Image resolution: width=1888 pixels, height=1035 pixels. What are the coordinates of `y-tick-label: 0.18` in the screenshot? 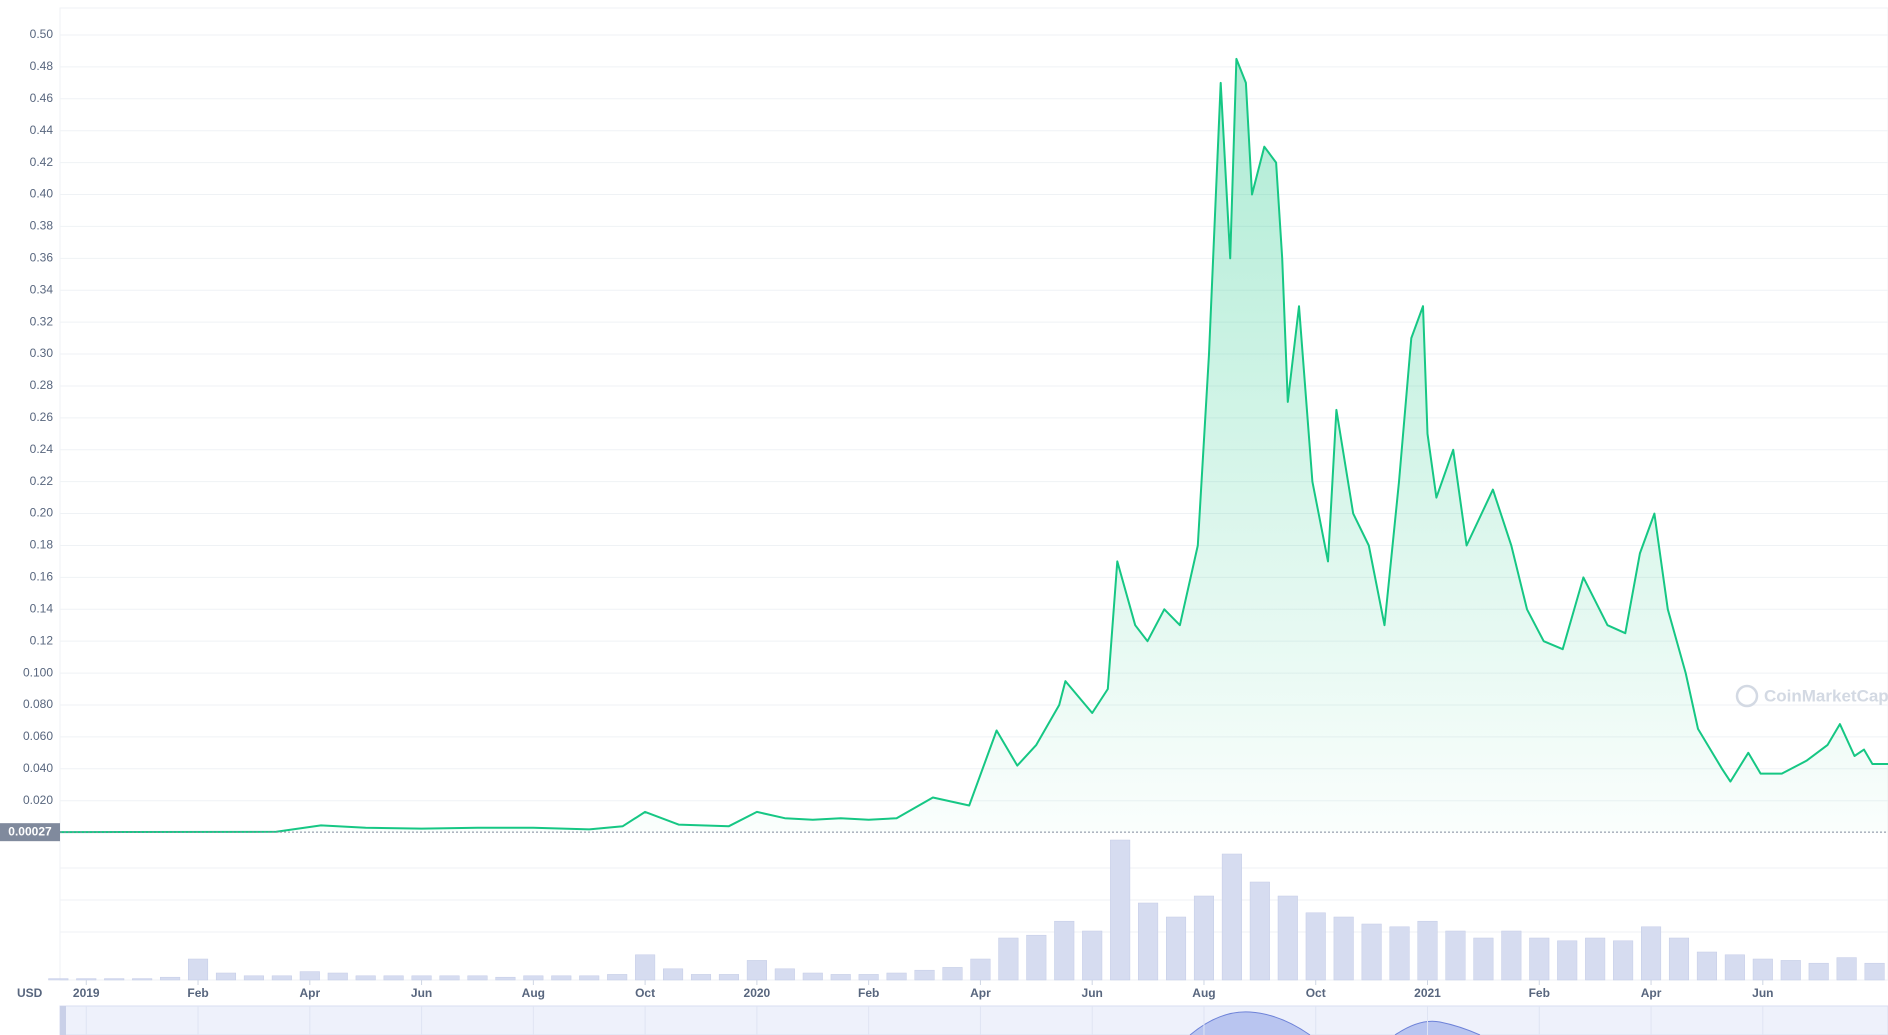 It's located at (42, 545).